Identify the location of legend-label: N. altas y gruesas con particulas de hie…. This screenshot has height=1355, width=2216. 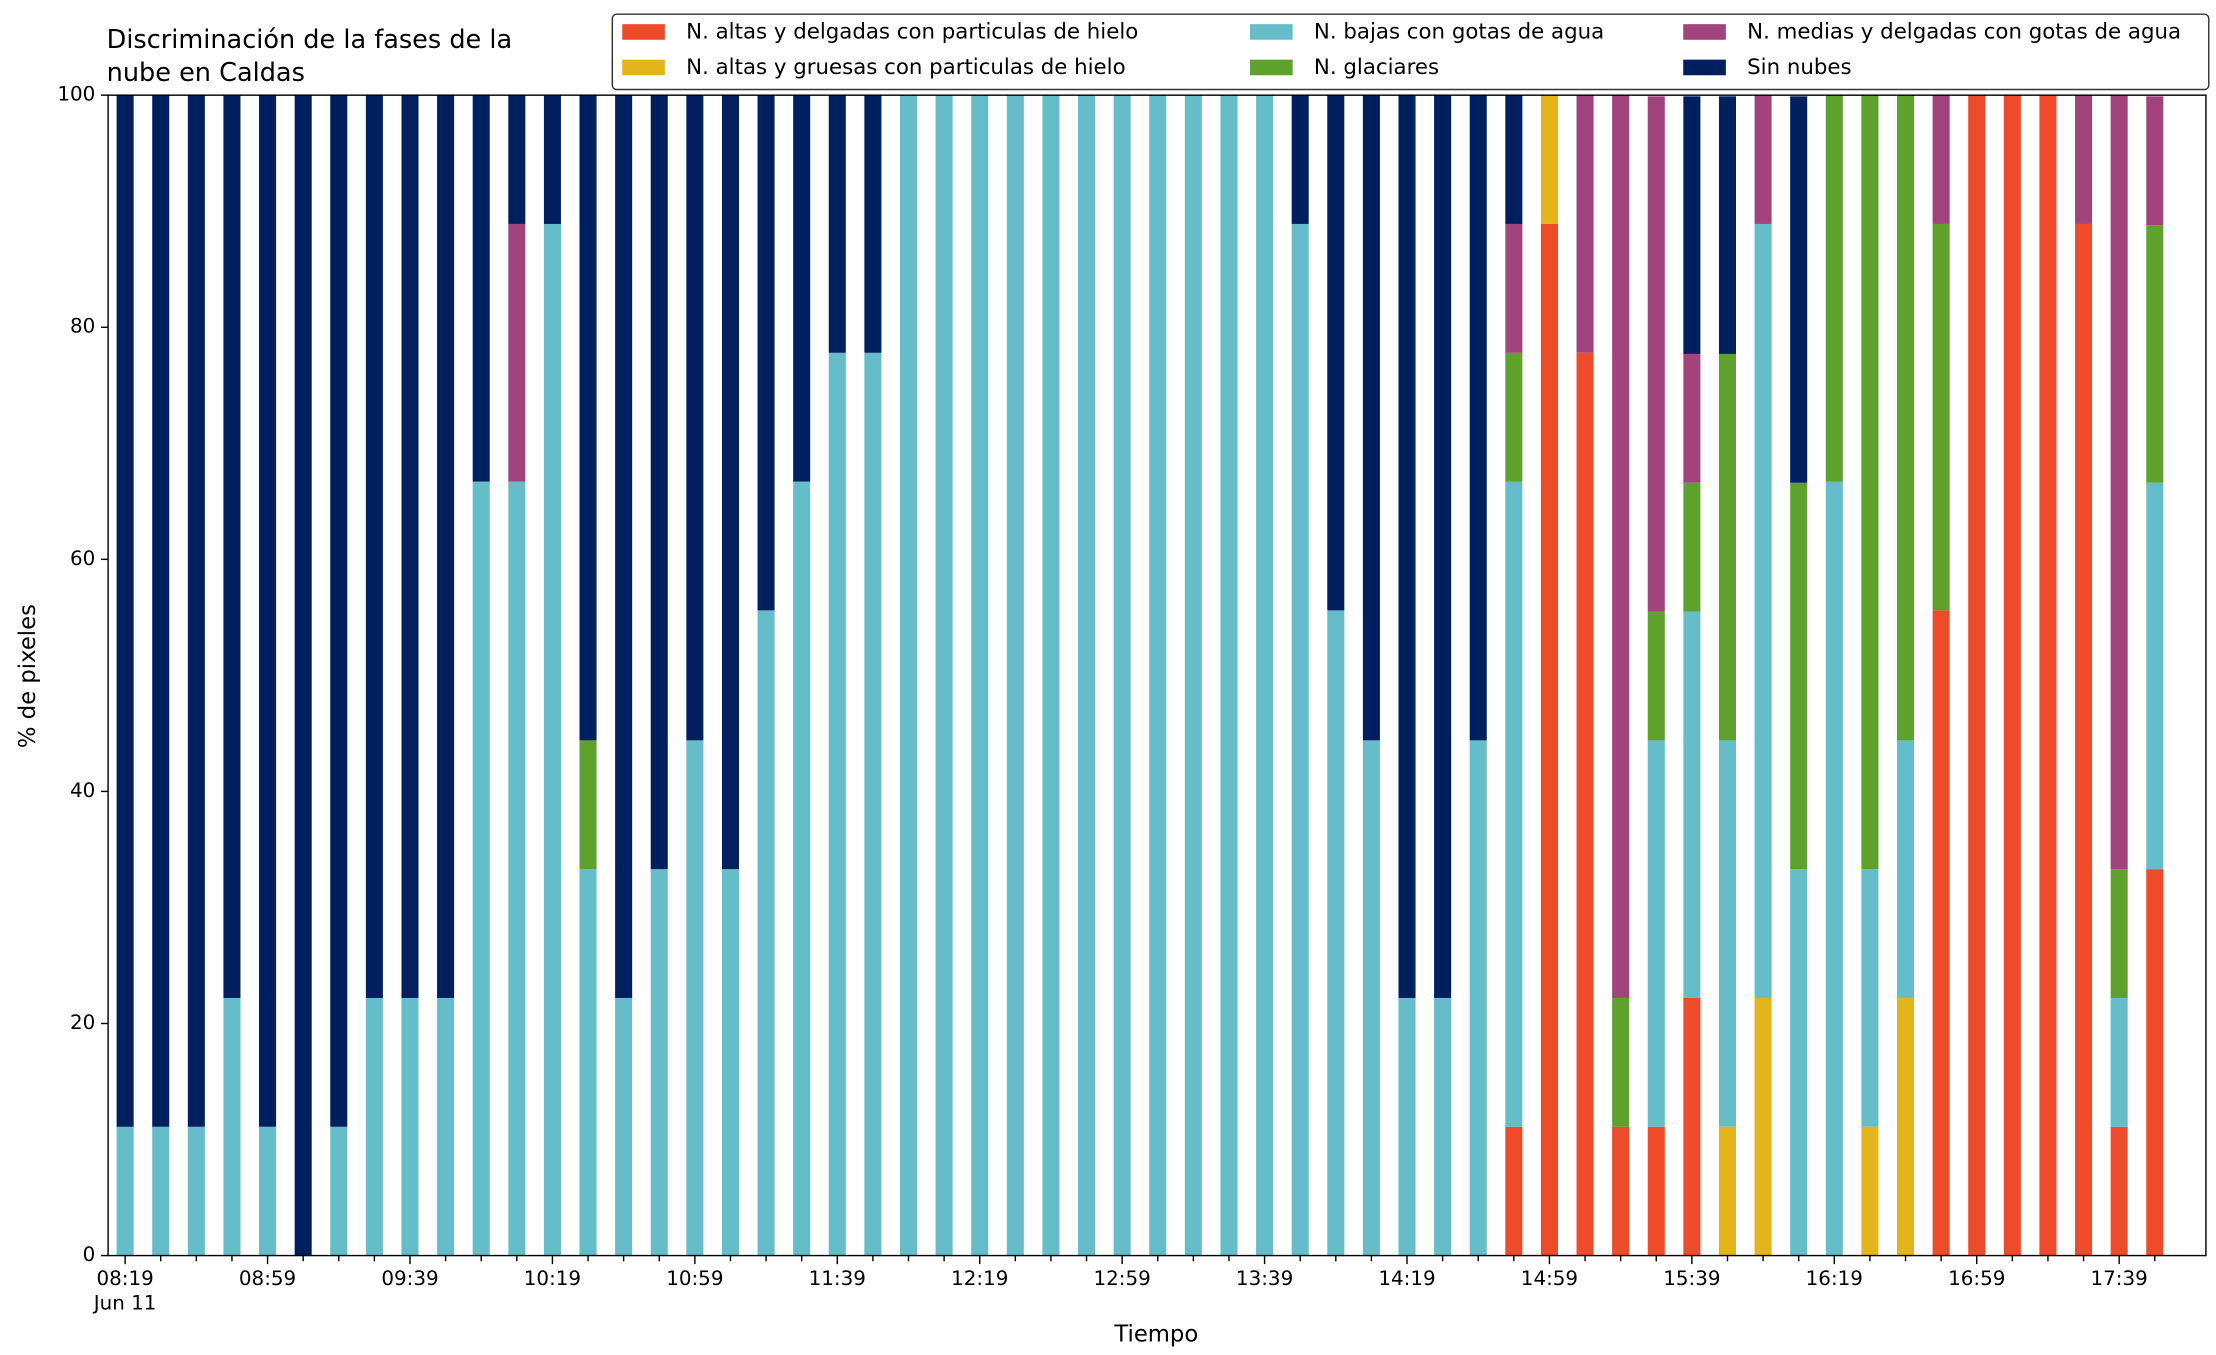
(905, 67).